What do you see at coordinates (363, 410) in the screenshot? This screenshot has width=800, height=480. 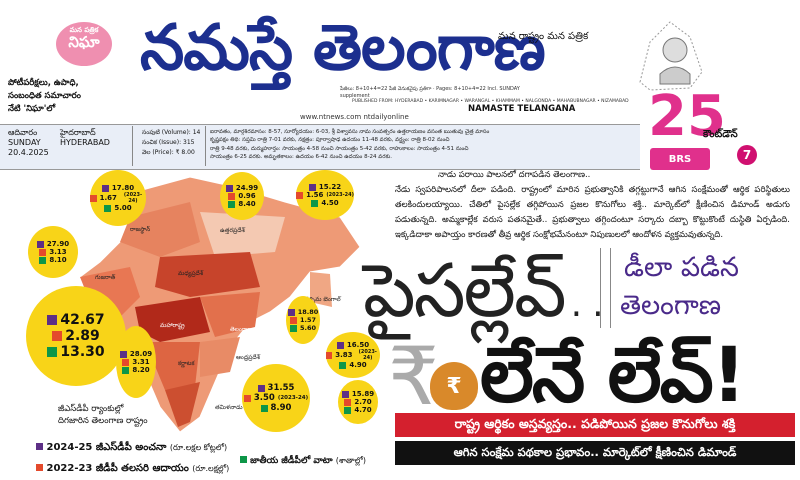 I see `share-value: 4.70` at bounding box center [363, 410].